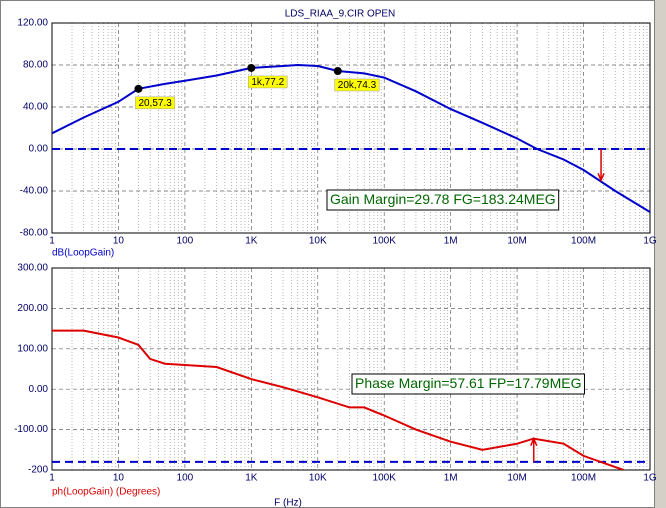  I want to click on chart-title: LDS_RIAA_9.CIR OPEN, so click(340, 14).